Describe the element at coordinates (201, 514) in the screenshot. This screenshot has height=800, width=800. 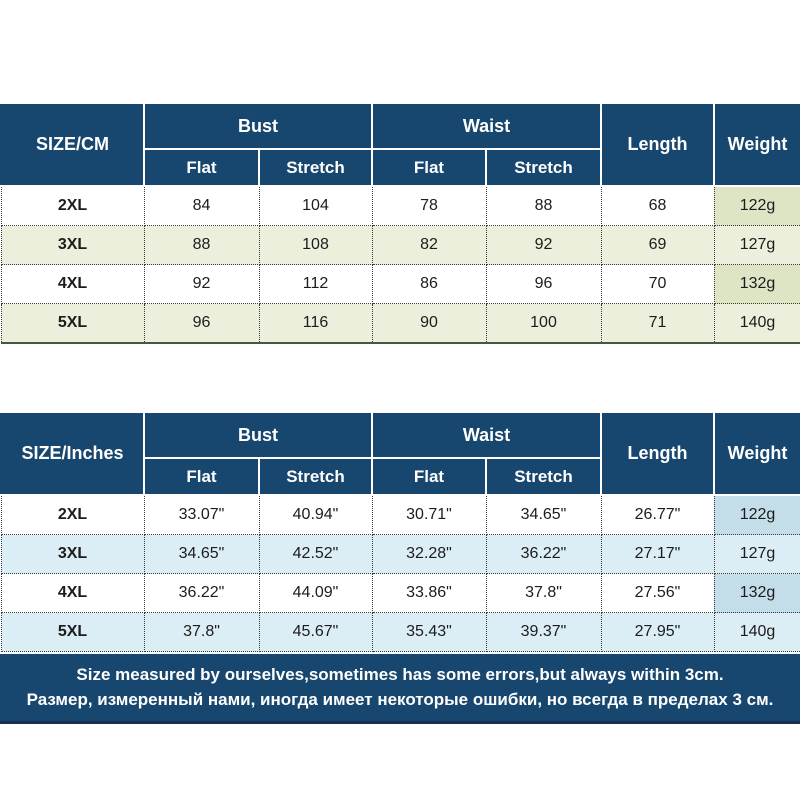
I see `cell-bust-flat: 33.07"` at that location.